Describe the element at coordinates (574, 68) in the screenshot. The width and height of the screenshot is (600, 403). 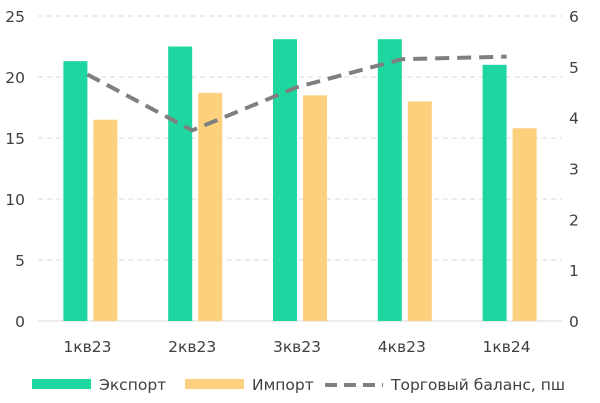
I see `right-tick-label: 5` at that location.